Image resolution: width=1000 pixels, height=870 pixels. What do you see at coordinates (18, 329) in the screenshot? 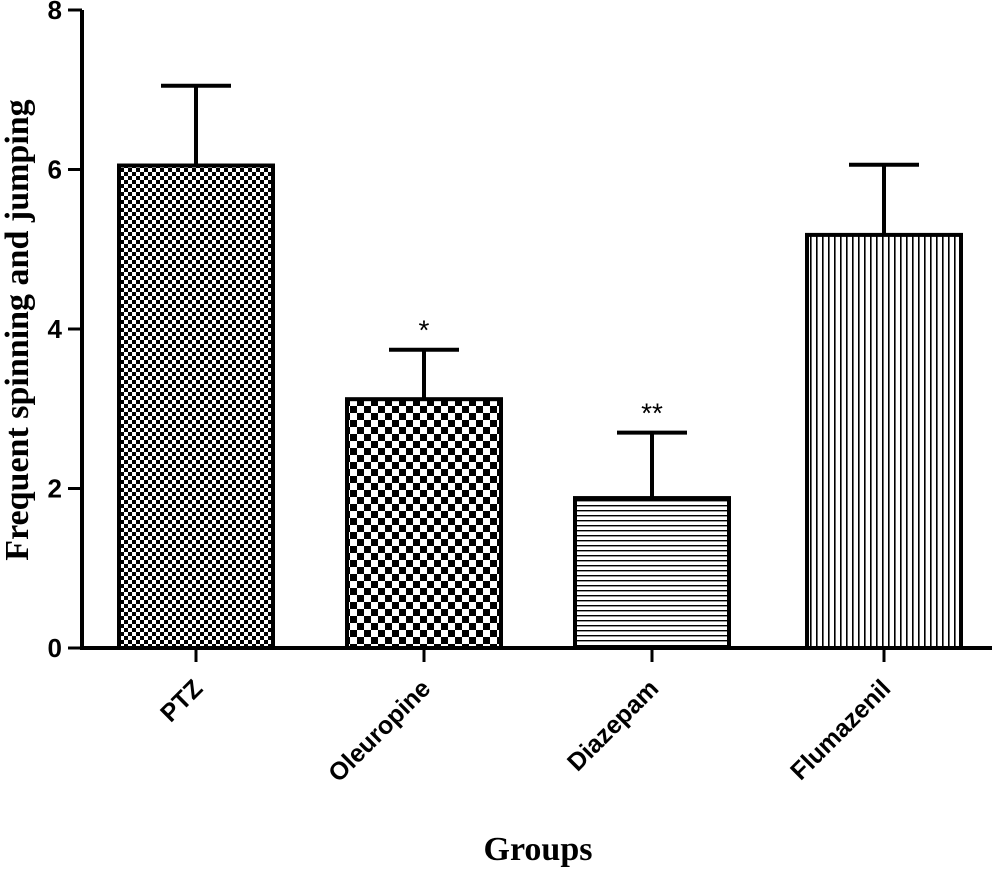
I see `y-axis-title: Frequent spinning and jumping` at bounding box center [18, 329].